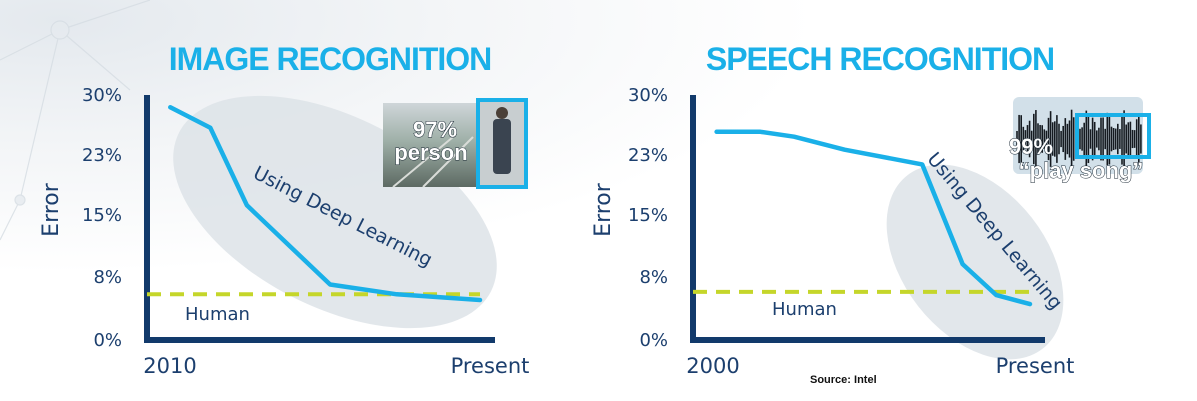 Image resolution: width=1197 pixels, height=401 pixels. I want to click on confidence-percent: 97%, so click(435, 129).